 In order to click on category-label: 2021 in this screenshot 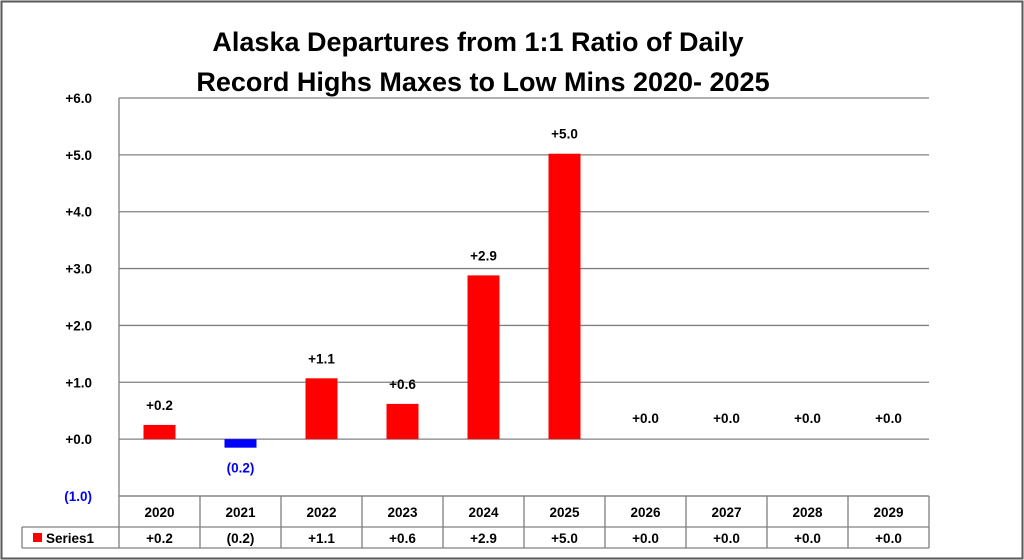, I will do `click(240, 512)`.